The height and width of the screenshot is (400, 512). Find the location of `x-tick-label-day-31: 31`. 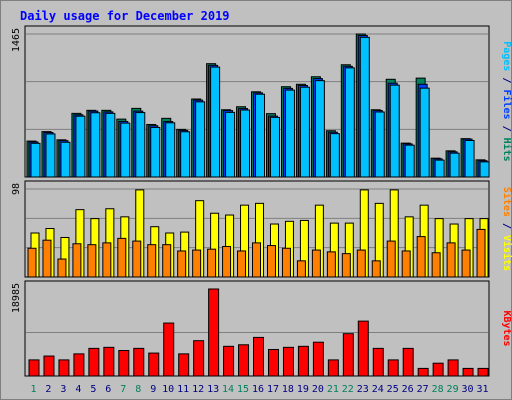

x-tick-label-day-31: 31 is located at coordinates (482, 389).